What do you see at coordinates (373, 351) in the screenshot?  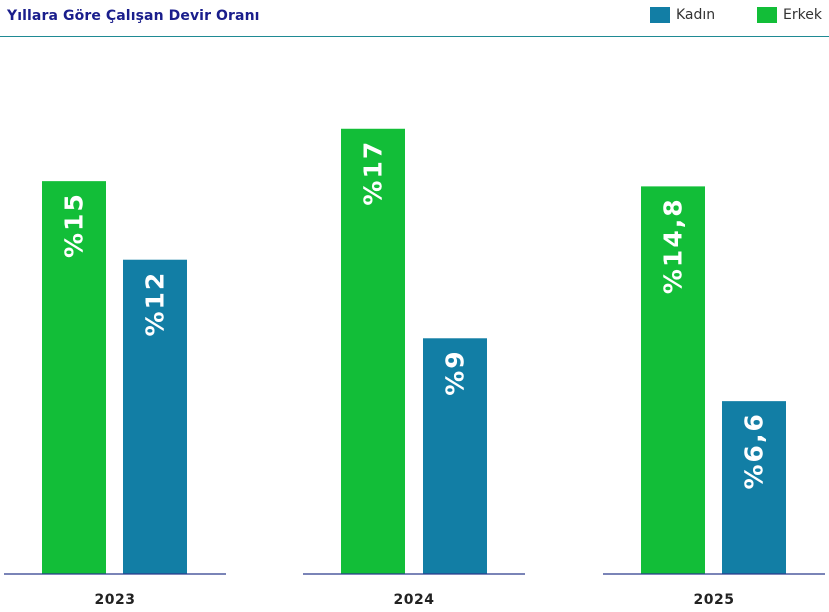 I see `bar-erkek-2024` at bounding box center [373, 351].